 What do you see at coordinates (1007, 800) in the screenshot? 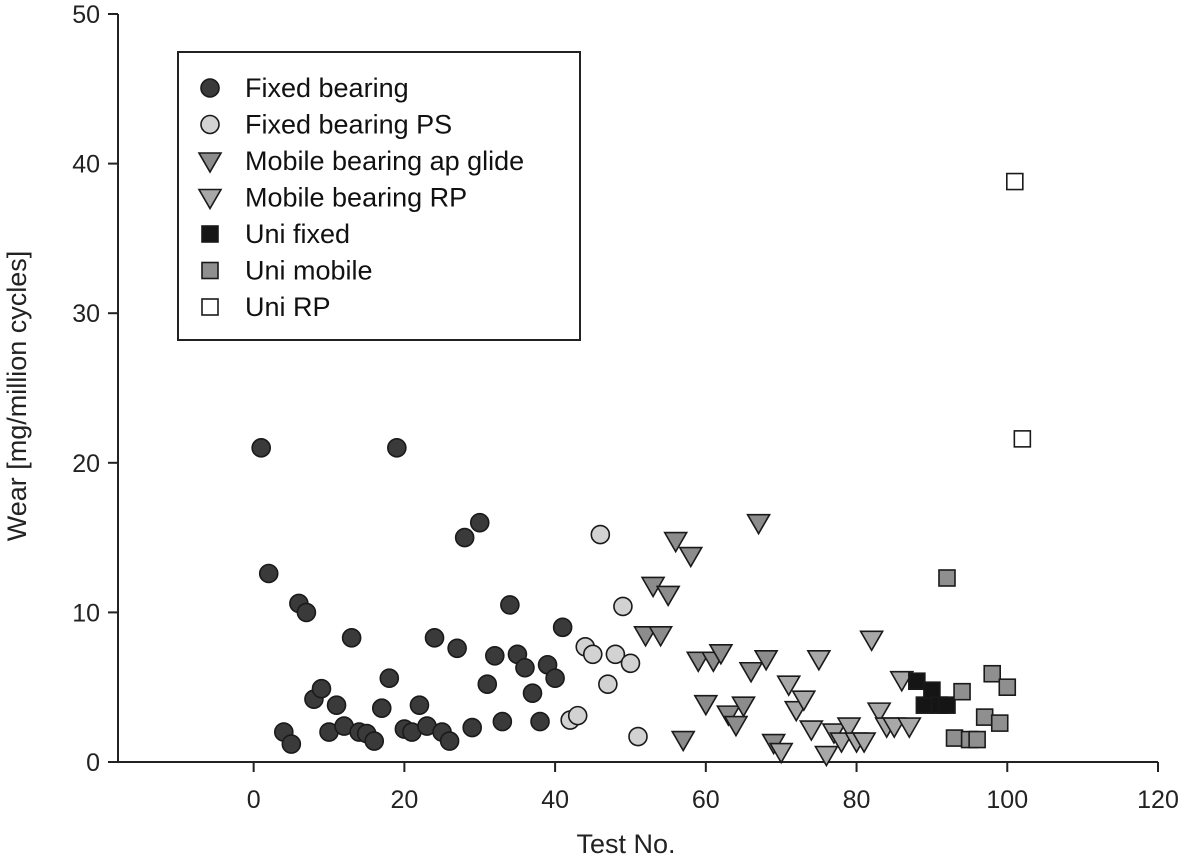
I see `x-tick-label: 100` at bounding box center [1007, 800].